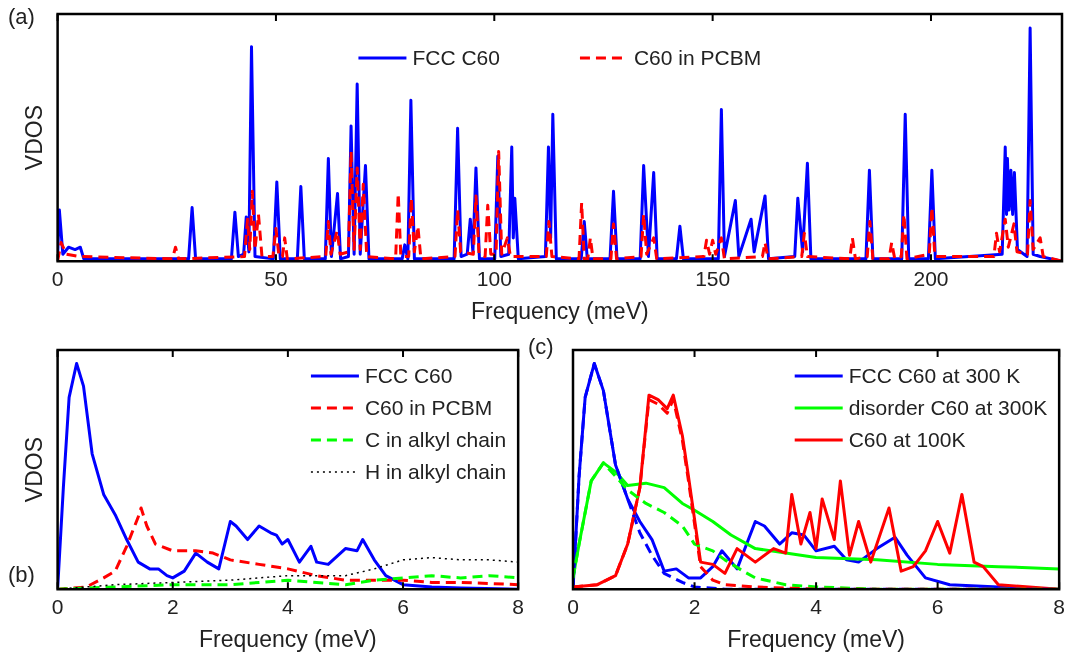 This screenshot has width=1071, height=658. Describe the element at coordinates (435, 439) in the screenshot. I see `legend-label: C in alkyl chain` at that location.